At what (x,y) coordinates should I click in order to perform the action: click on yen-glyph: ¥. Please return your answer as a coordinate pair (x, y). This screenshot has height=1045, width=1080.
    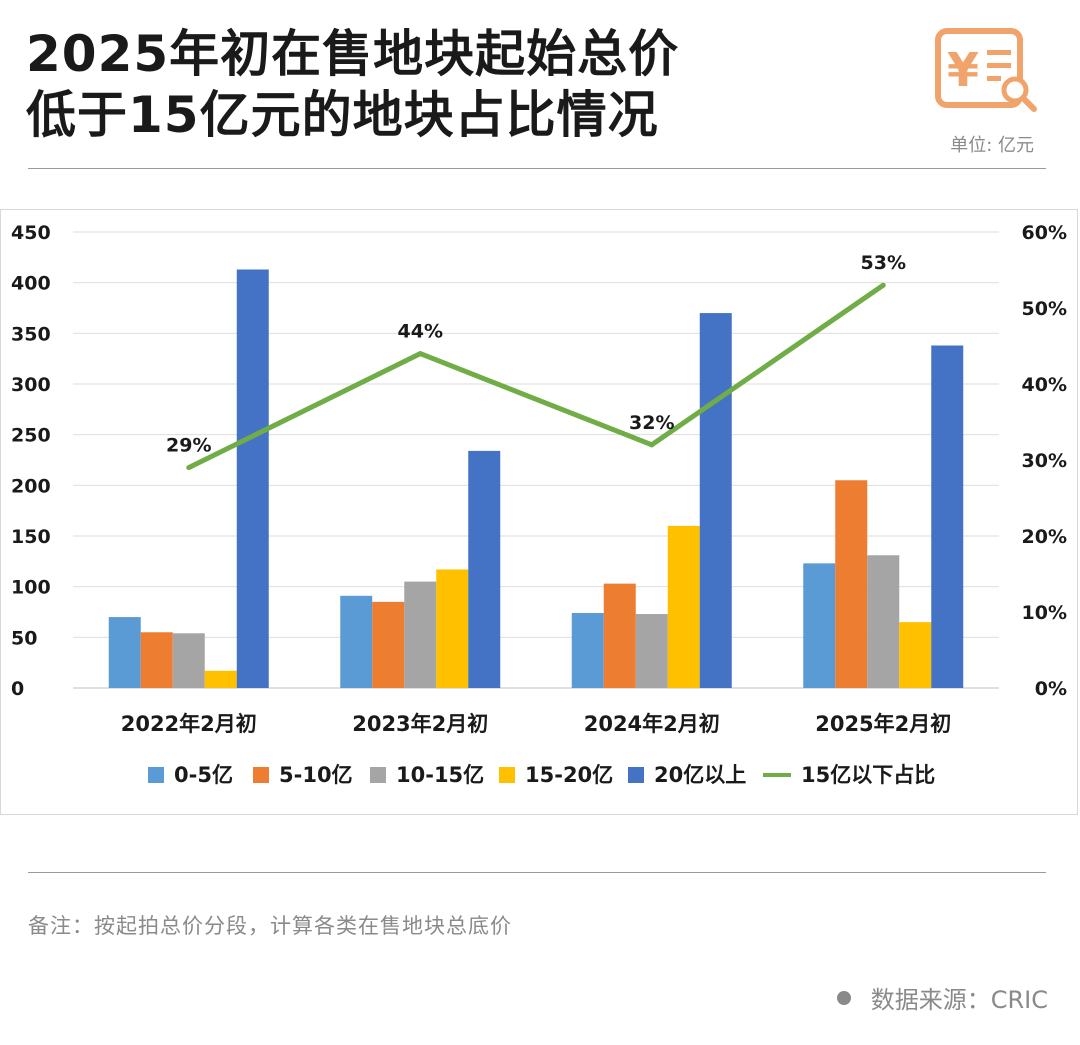
    Looking at the image, I should click on (963, 70).